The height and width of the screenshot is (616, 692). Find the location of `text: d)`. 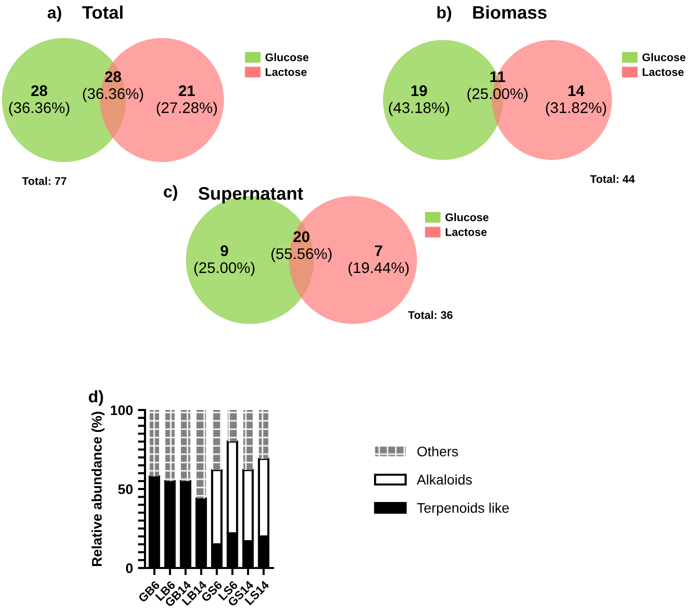

text: d) is located at coordinates (96, 398).